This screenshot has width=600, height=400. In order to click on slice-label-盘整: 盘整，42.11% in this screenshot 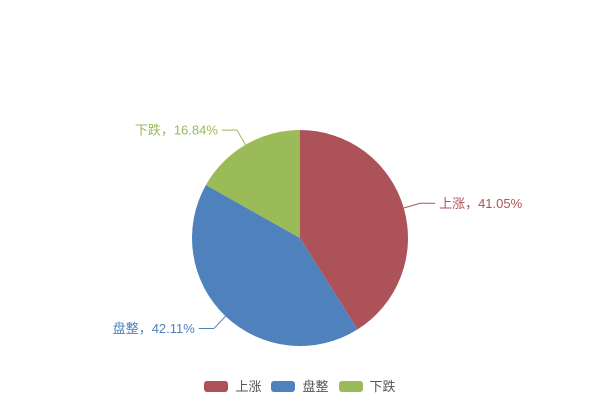, I will do `click(154, 328)`.